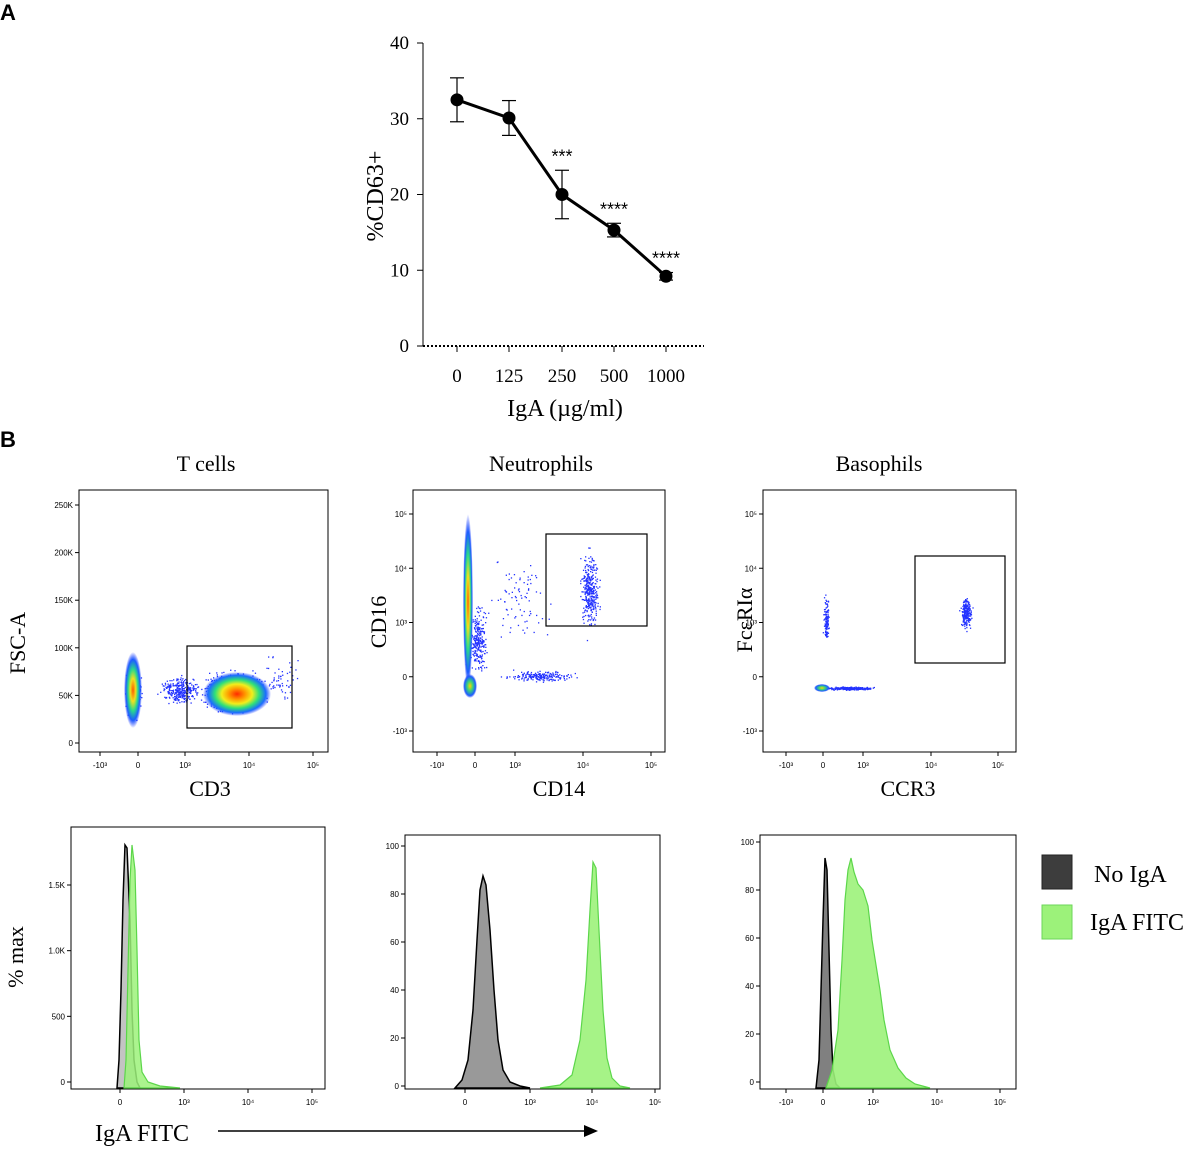 This screenshot has height=1155, width=1202. What do you see at coordinates (465, 1102) in the screenshot?
I see `x-tick-label: 0` at bounding box center [465, 1102].